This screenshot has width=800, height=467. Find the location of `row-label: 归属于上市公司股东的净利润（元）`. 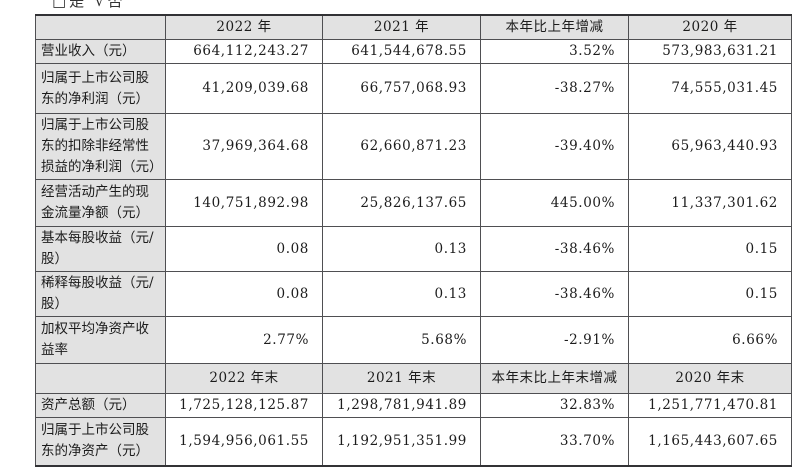

row-label: 归属于上市公司股东的净利润（元） is located at coordinates (100, 88).